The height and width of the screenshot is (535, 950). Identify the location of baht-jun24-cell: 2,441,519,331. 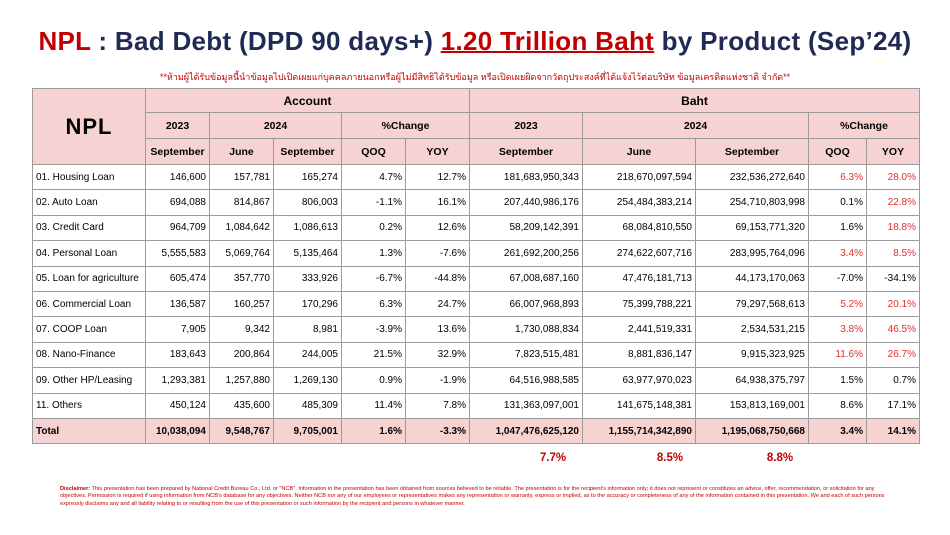
(639, 329).